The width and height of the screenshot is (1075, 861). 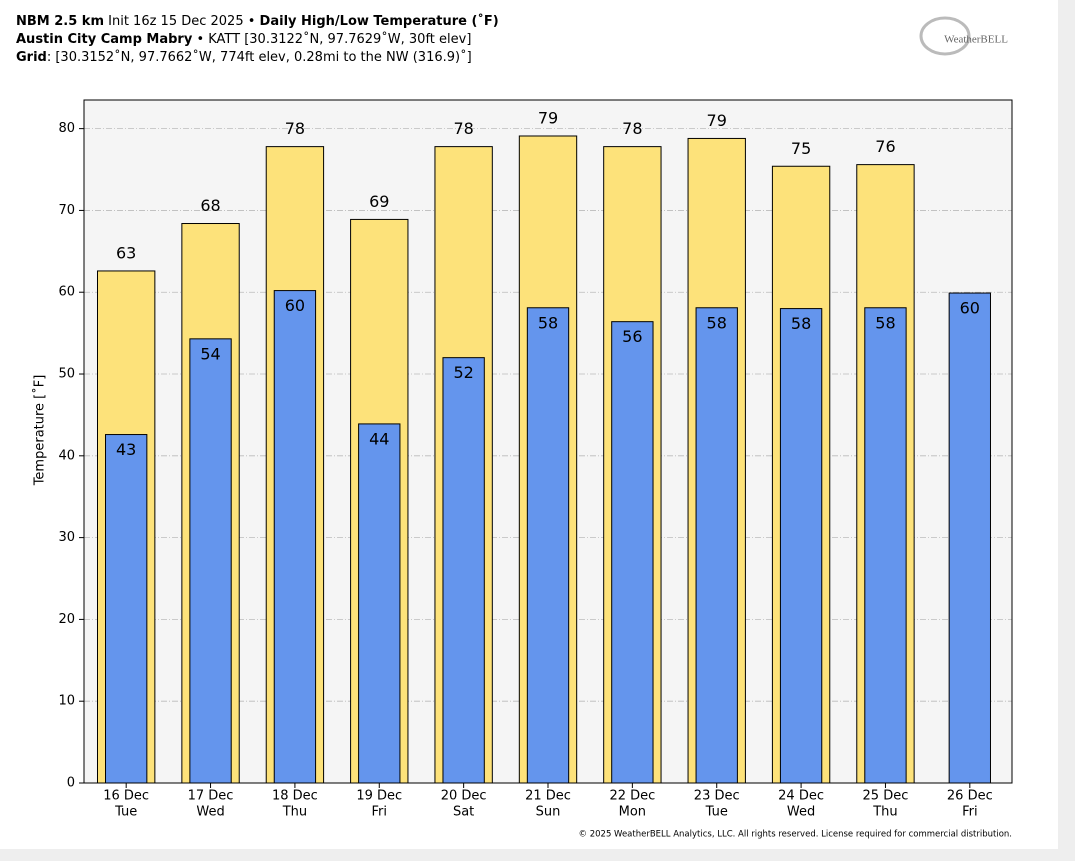 I want to click on value-label: 52, so click(x=463, y=372).